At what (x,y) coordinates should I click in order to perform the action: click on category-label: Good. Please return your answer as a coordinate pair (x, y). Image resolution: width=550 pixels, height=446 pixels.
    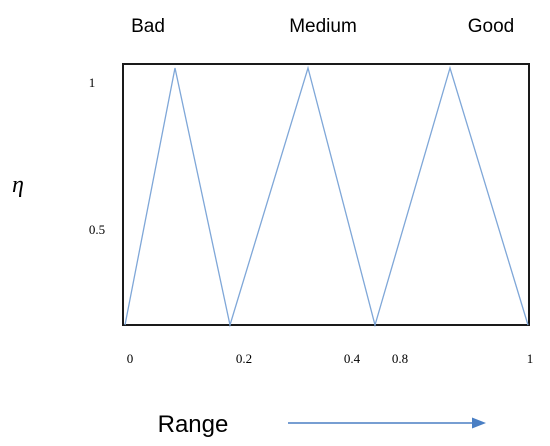
    Looking at the image, I should click on (491, 26).